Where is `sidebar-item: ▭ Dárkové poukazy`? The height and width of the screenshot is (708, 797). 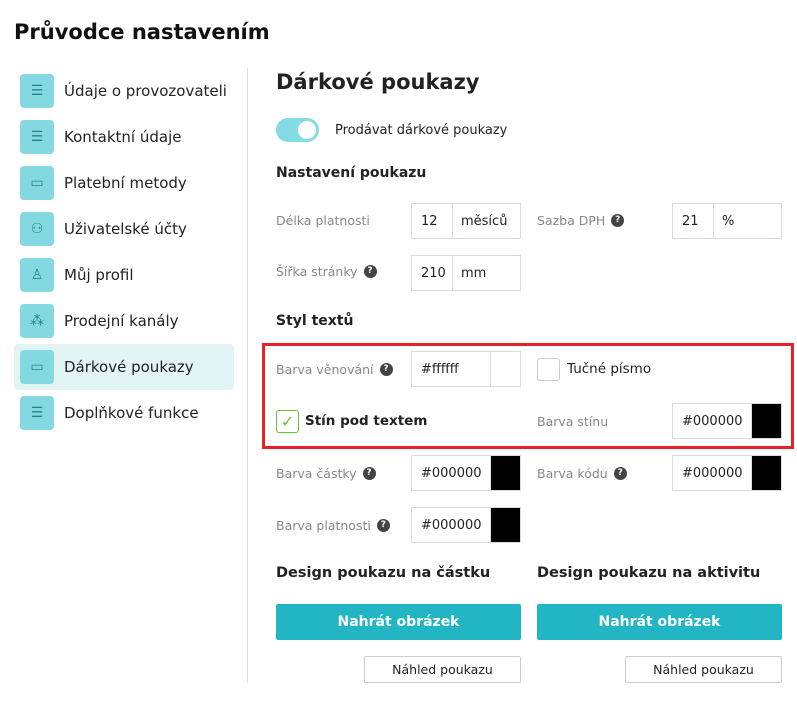 sidebar-item: ▭ Dárkové poukazy is located at coordinates (124, 367).